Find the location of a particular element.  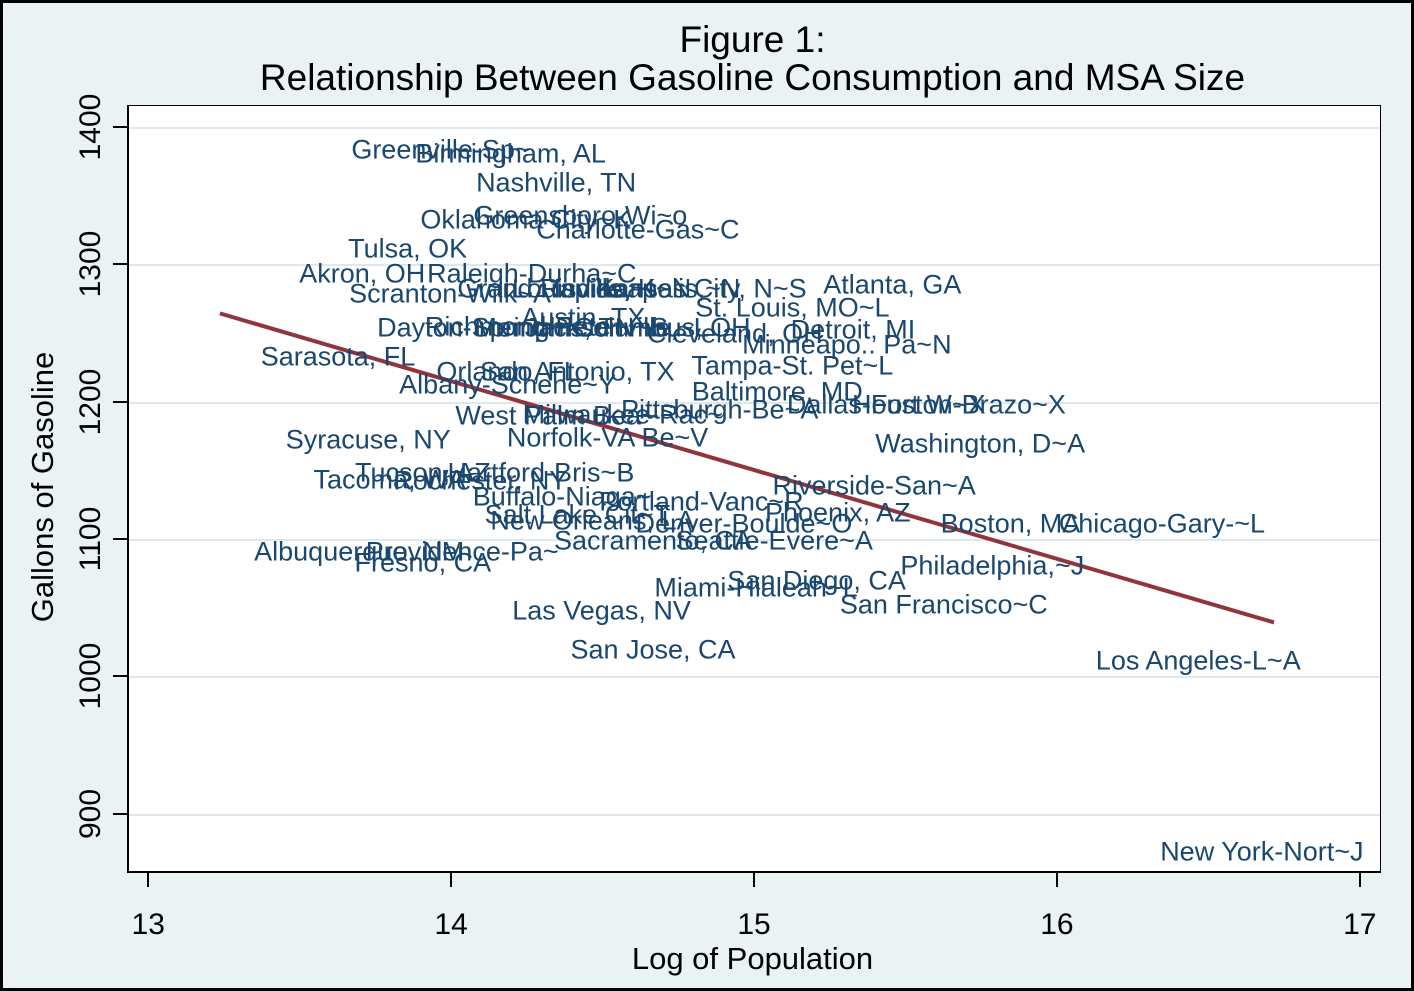

city-label: Greenville-Sp~ is located at coordinates (441, 149).